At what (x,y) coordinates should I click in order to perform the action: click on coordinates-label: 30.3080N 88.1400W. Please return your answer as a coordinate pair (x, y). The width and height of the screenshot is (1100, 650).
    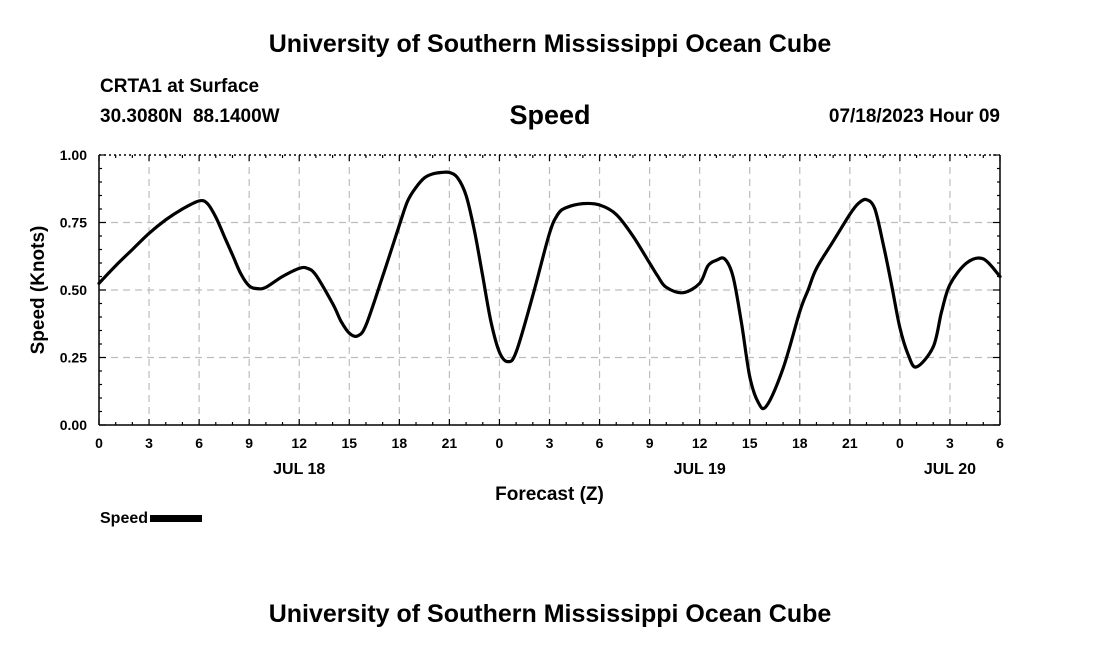
    Looking at the image, I should click on (190, 116).